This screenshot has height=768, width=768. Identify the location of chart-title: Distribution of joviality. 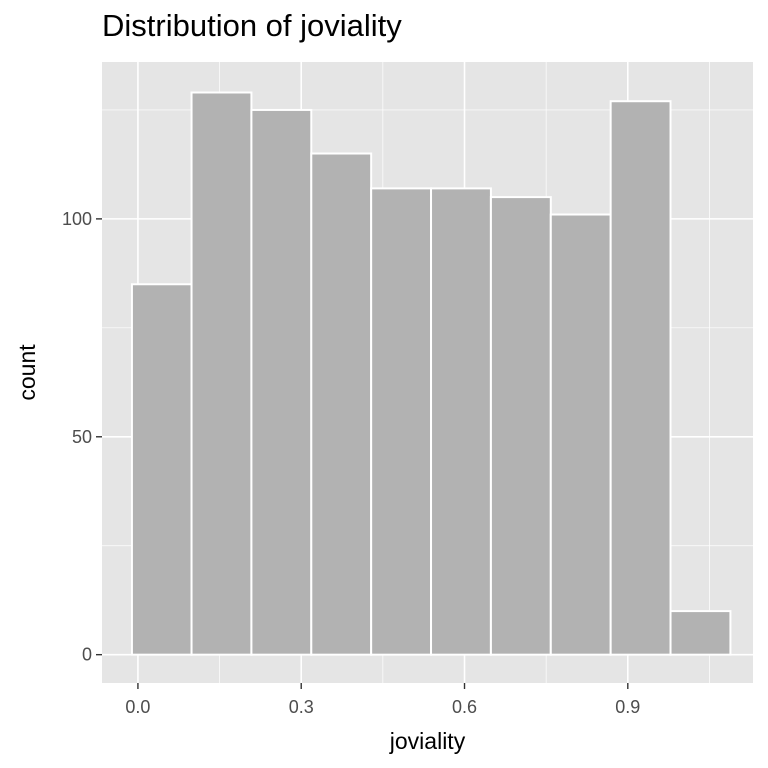
(252, 25).